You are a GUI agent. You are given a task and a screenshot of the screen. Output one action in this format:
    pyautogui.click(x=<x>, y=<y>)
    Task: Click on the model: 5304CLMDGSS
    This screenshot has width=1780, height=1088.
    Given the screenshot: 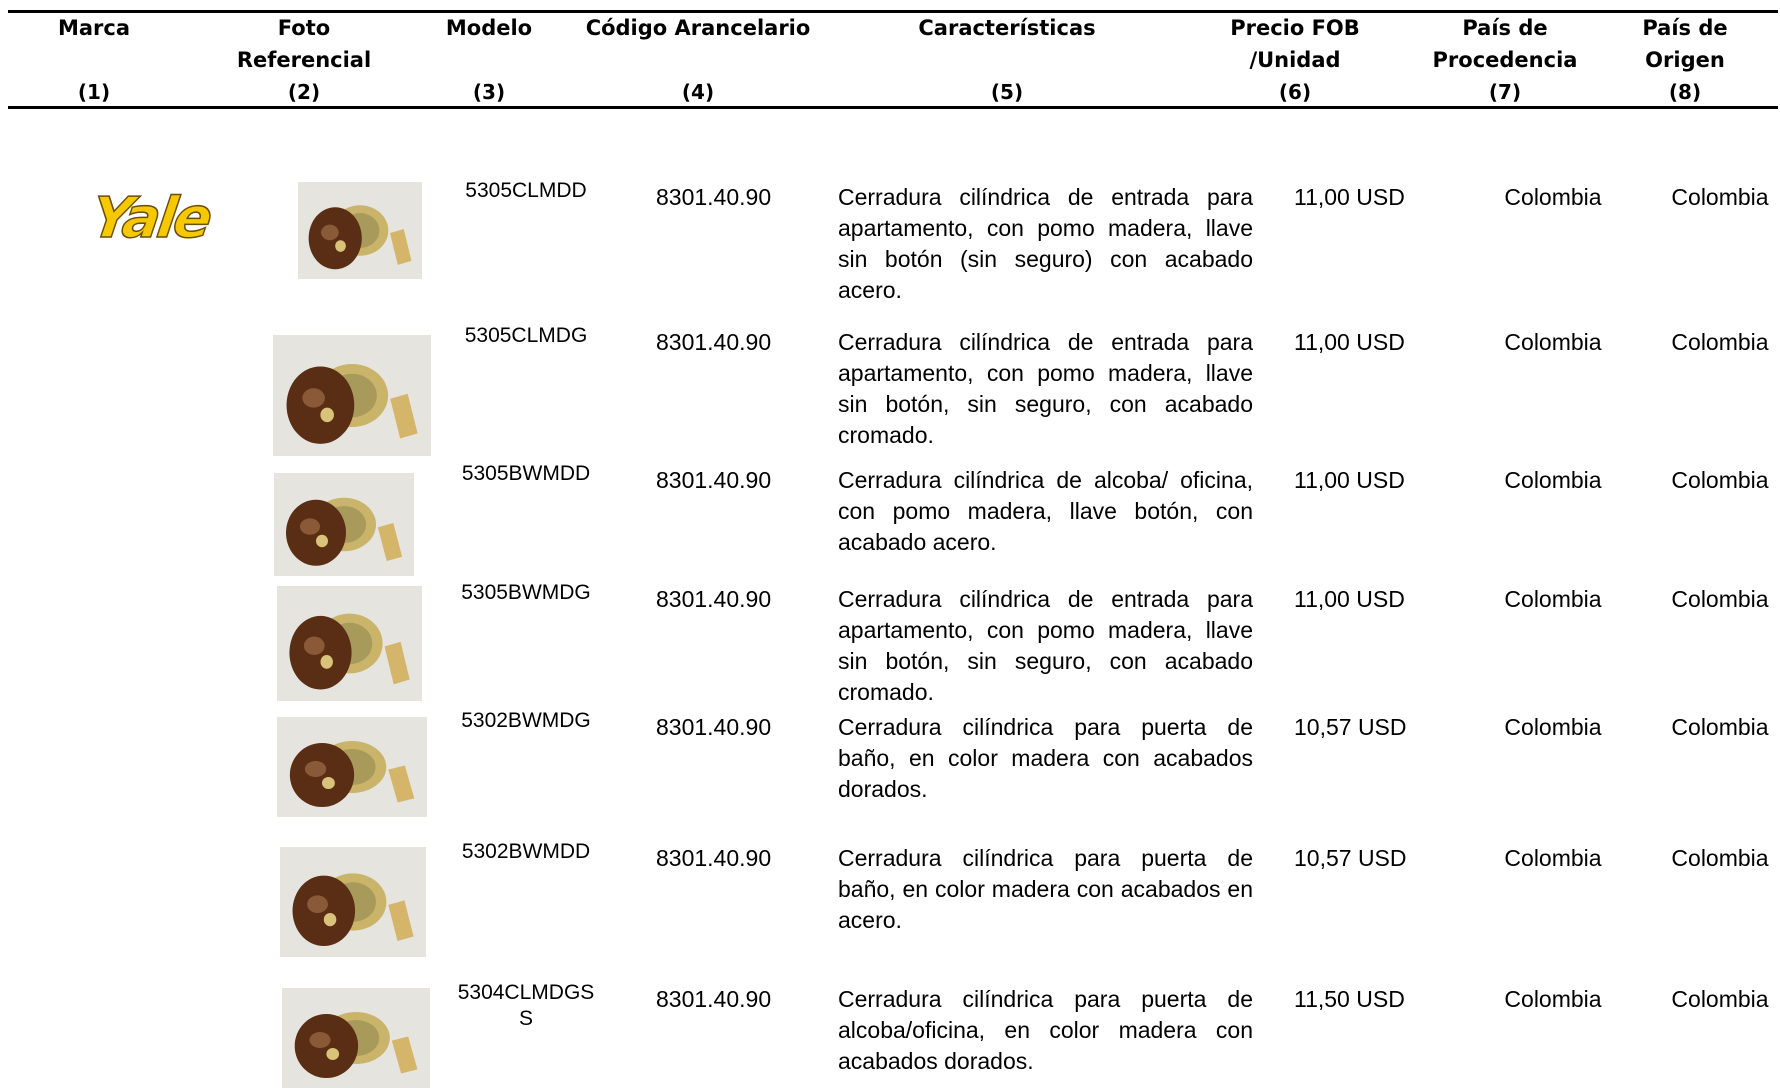 What is the action you would take?
    pyautogui.click(x=526, y=1005)
    